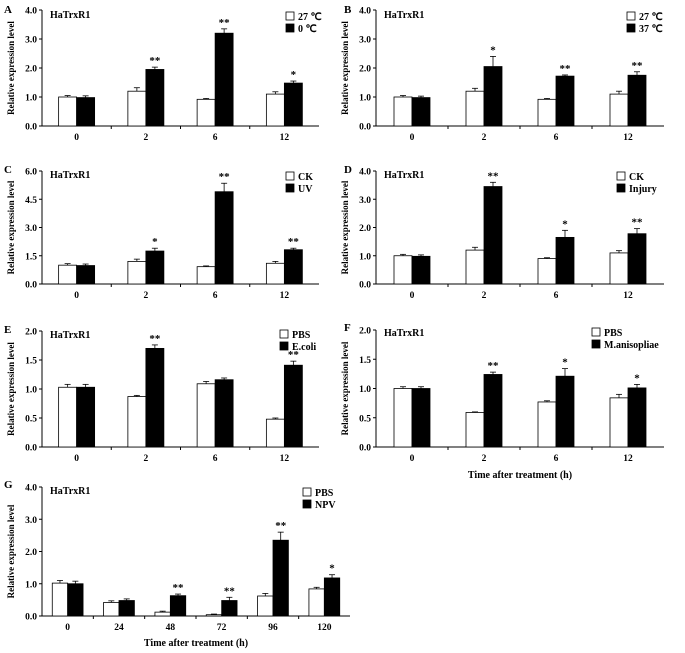 The height and width of the screenshot is (653, 685). Describe the element at coordinates (31, 257) in the screenshot. I see `y-tick-label: 1.5` at that location.